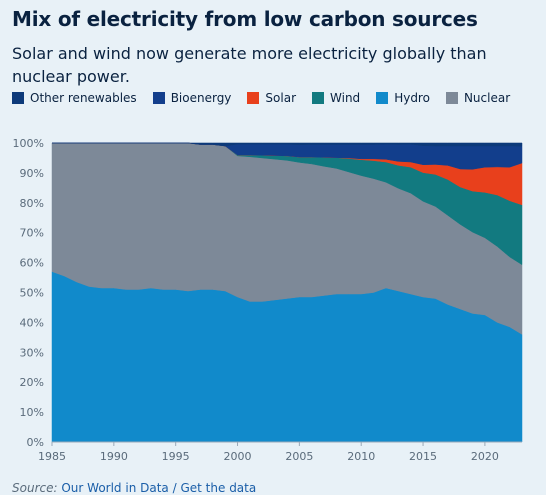 The height and width of the screenshot is (495, 546). Describe the element at coordinates (32, 293) in the screenshot. I see `y-tick-label: 50%` at that location.